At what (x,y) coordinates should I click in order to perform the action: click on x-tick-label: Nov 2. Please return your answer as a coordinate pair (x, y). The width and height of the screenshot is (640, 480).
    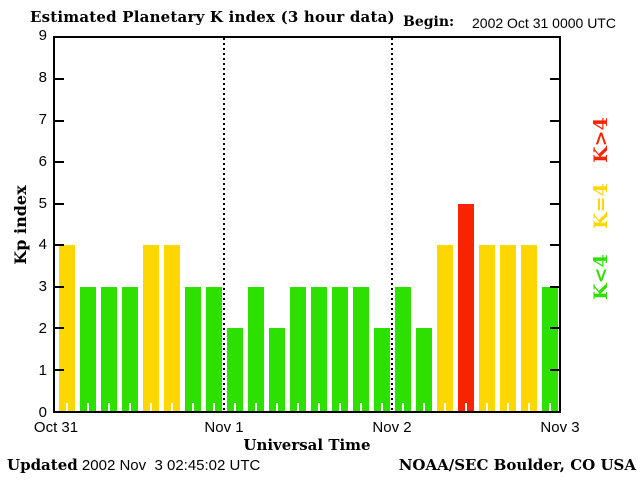
    Looking at the image, I should click on (392, 427).